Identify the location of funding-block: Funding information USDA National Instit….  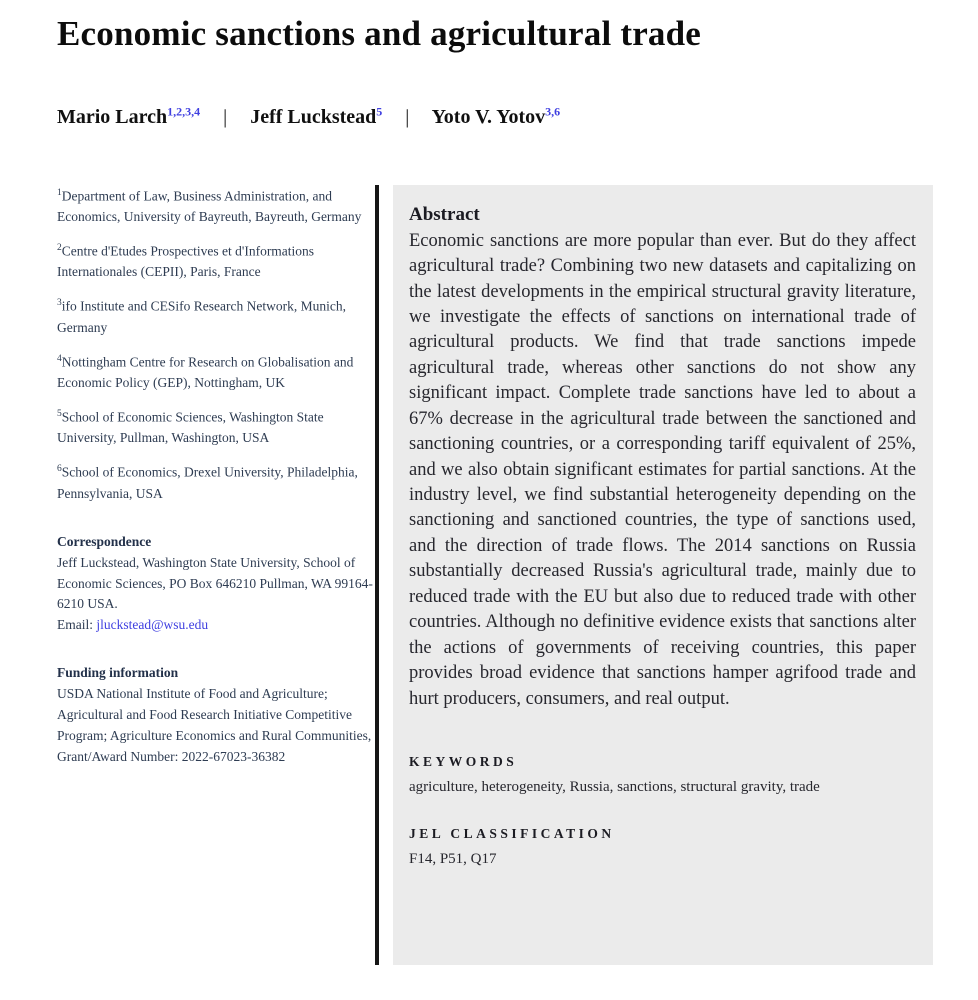
(216, 715).